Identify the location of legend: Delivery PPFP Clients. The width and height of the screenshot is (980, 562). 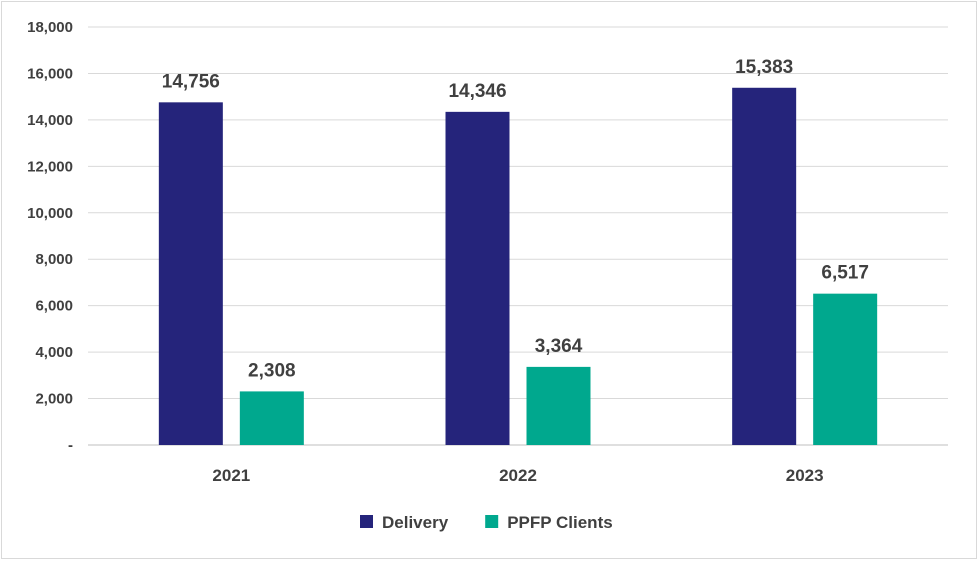
(486, 522).